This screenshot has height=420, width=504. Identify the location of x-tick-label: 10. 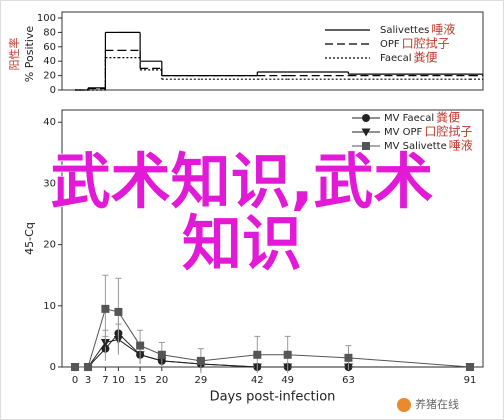
(118, 380).